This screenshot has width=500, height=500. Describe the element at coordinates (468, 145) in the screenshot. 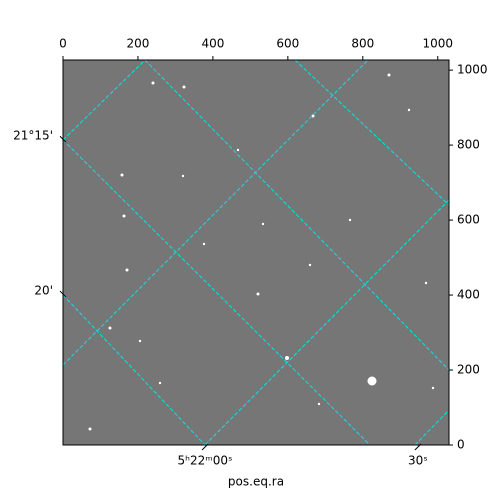

I see `y-tick-label: 800` at that location.